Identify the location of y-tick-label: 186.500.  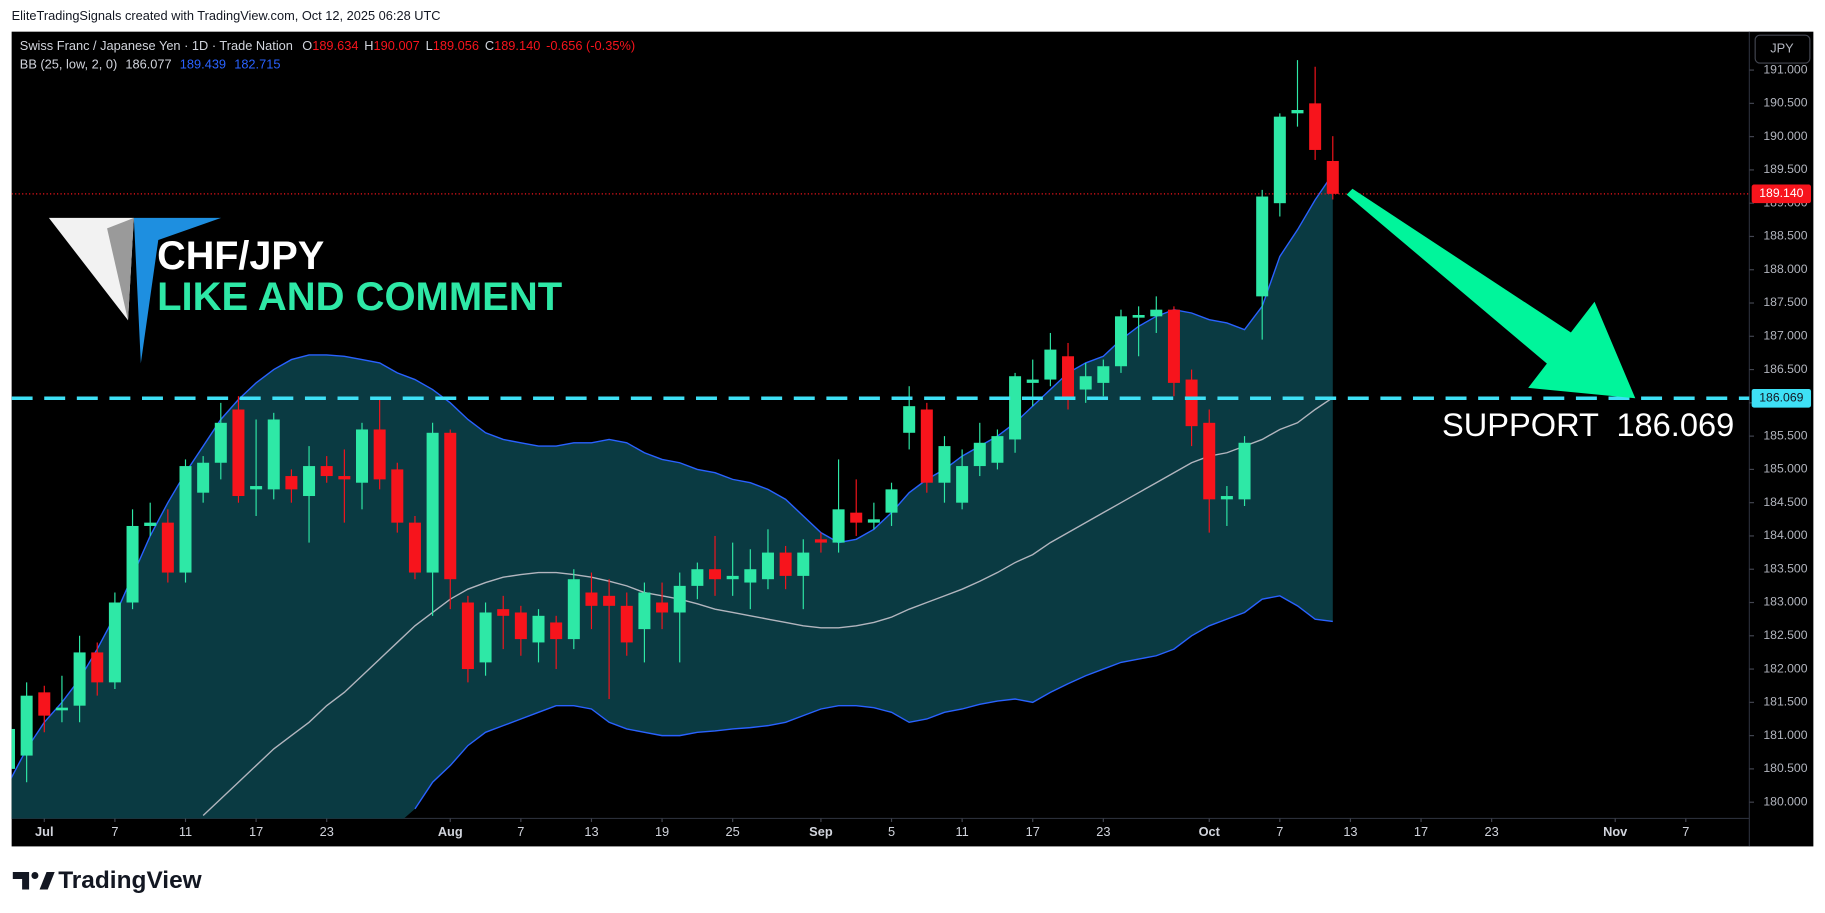
(1785, 369).